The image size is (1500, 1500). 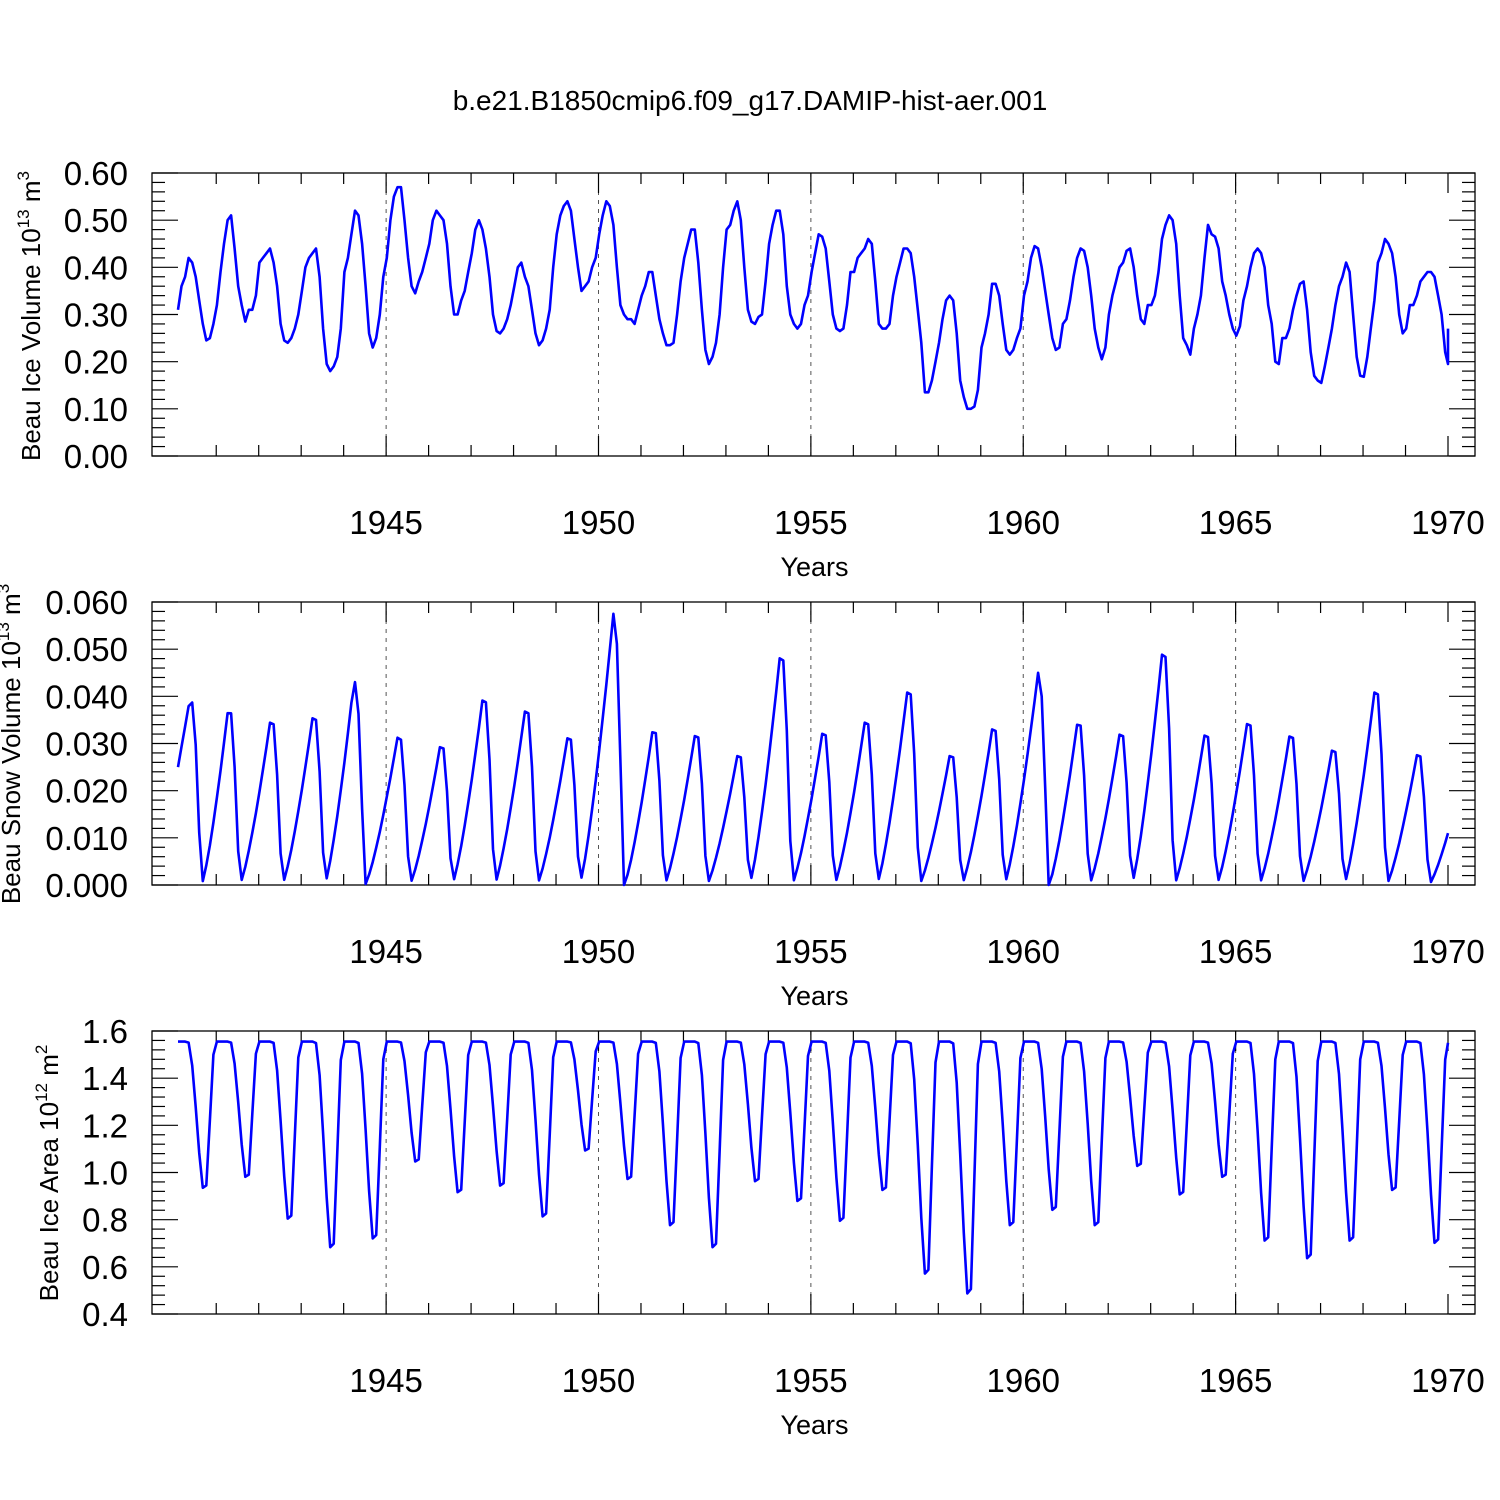 What do you see at coordinates (96, 220) in the screenshot?
I see `y-tick-label: 0.50` at bounding box center [96, 220].